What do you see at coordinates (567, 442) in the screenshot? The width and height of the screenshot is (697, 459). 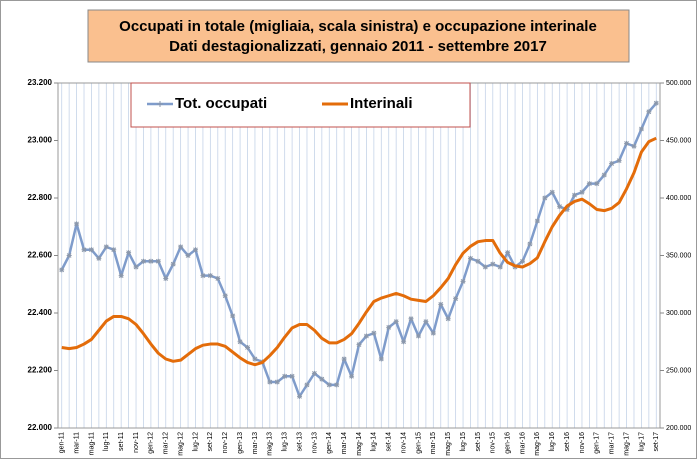 I see `x-tick-label: set-16` at bounding box center [567, 442].